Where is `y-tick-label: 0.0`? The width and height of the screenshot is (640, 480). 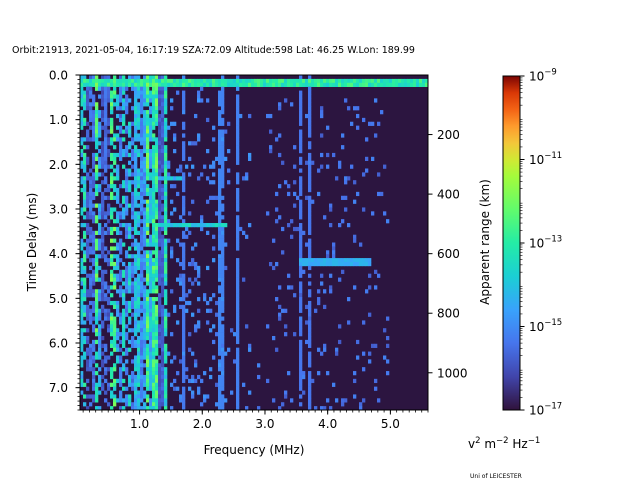 y-tick-label: 0.0 is located at coordinates (58, 76).